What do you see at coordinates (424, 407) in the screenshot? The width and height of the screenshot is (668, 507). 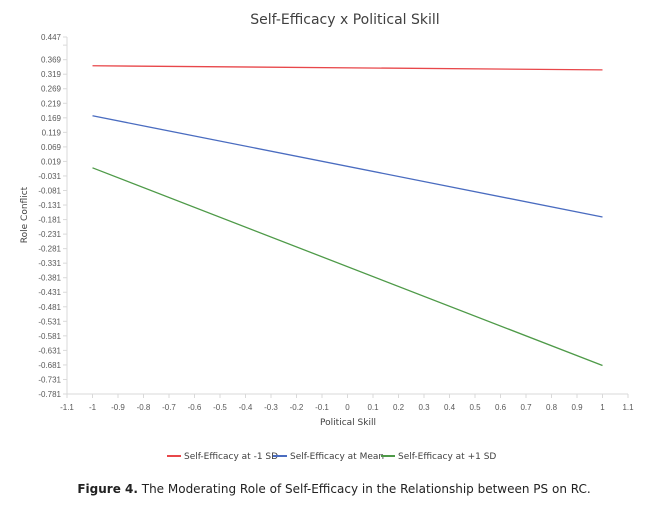 I see `x-tick-label: 0.3` at bounding box center [424, 407].